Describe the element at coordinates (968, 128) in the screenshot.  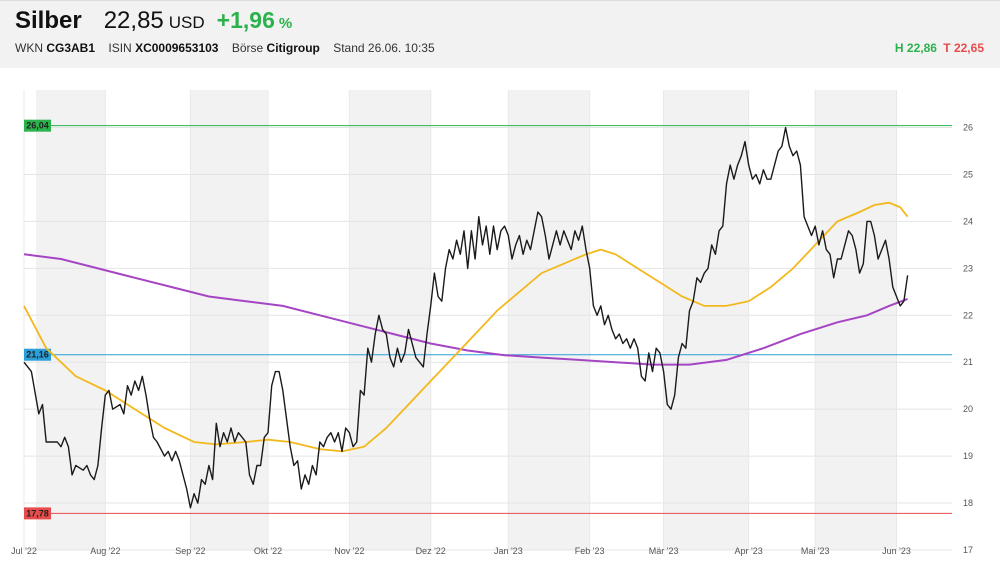
I see `y-tick-label: 26` at that location.